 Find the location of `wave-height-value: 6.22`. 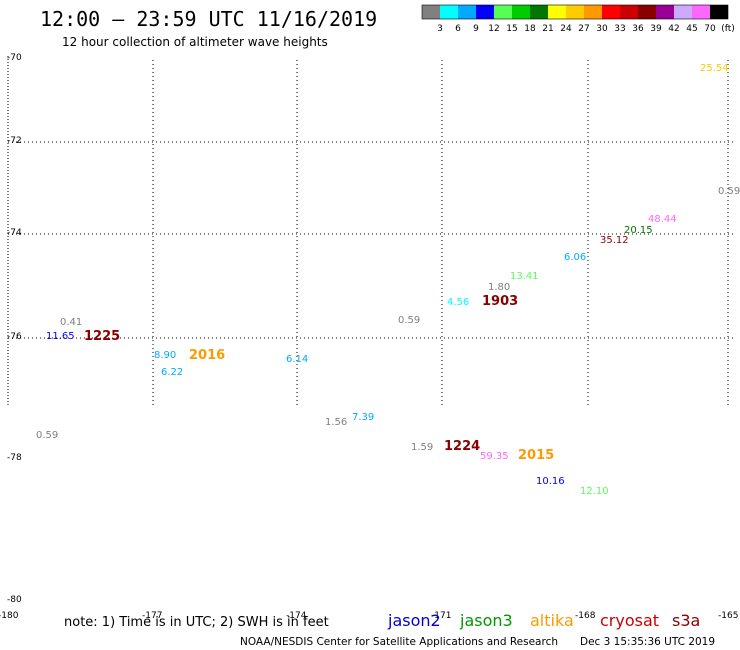

wave-height-value: 6.22 is located at coordinates (172, 372).